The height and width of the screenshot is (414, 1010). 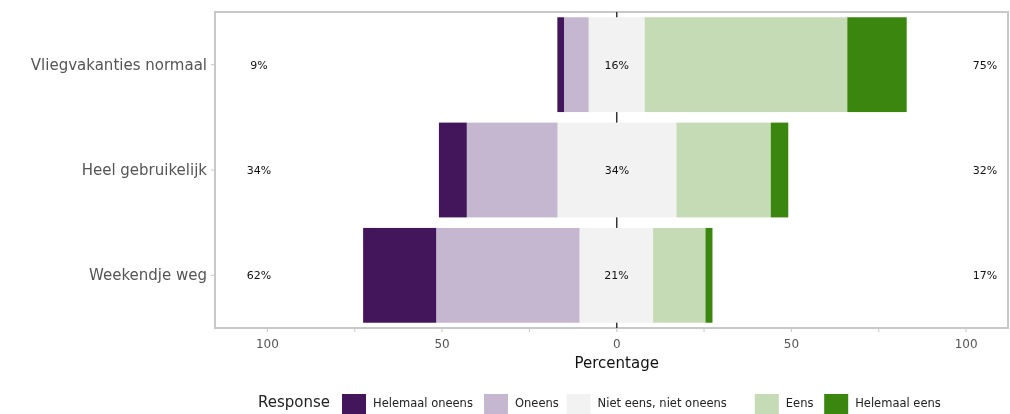 What do you see at coordinates (294, 402) in the screenshot?
I see `legend-title: Response` at bounding box center [294, 402].